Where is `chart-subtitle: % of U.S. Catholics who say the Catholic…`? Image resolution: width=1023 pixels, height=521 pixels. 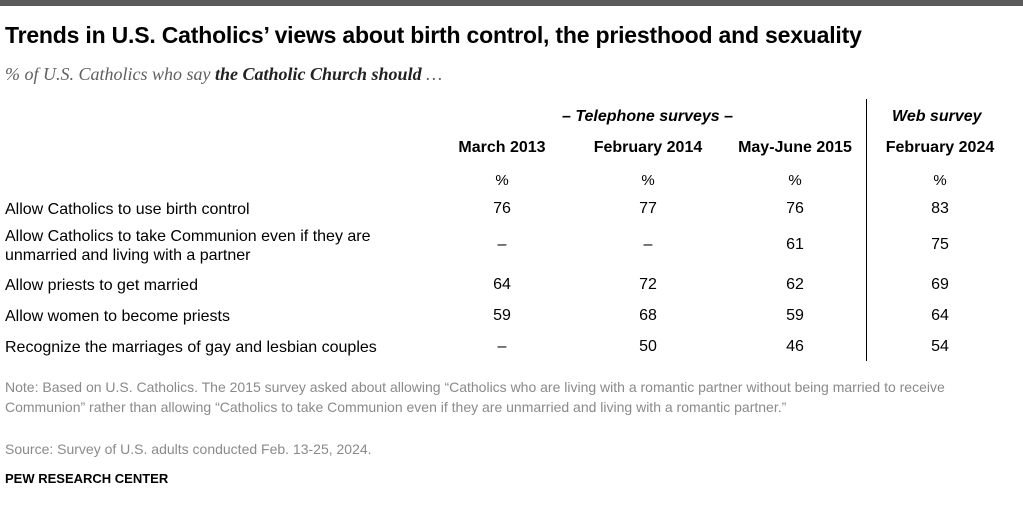
chart-subtitle: % of U.S. Catholics who say the Catholic… is located at coordinates (223, 74).